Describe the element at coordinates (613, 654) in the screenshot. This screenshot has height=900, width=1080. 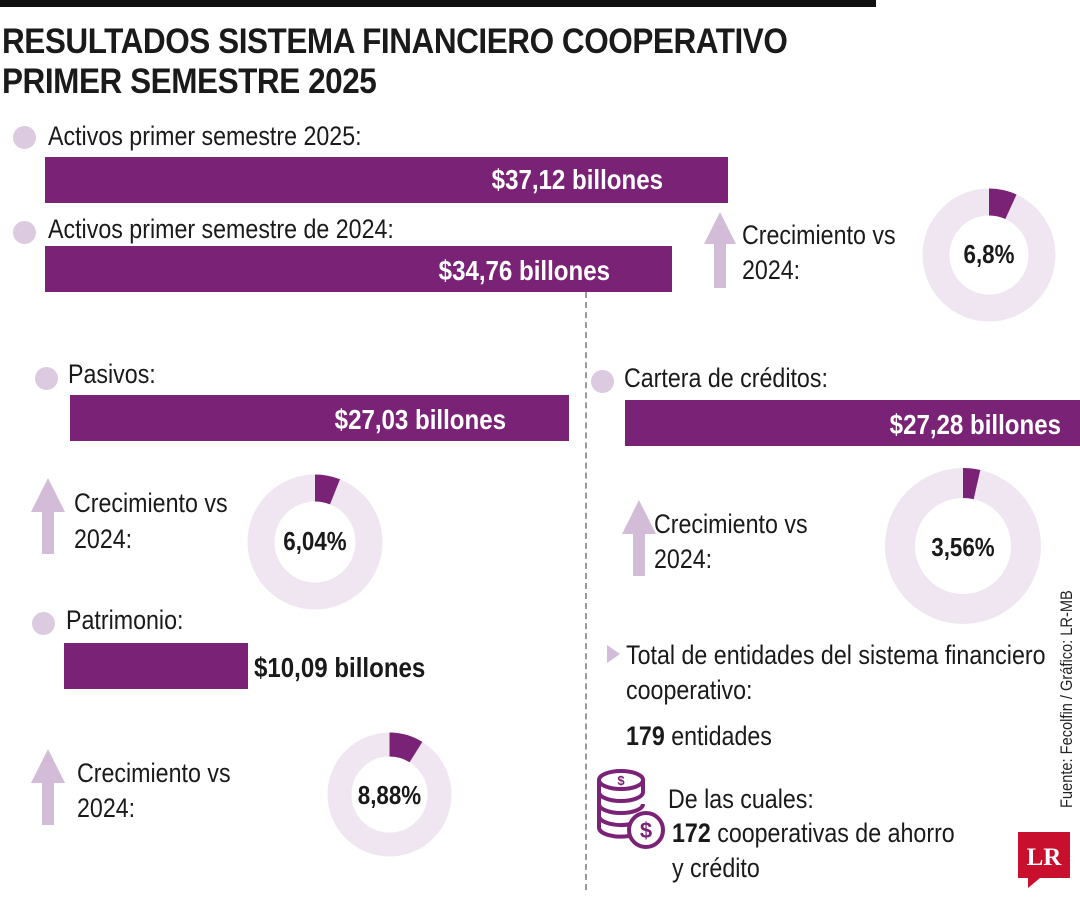
I see `triangle-bullet-icon` at that location.